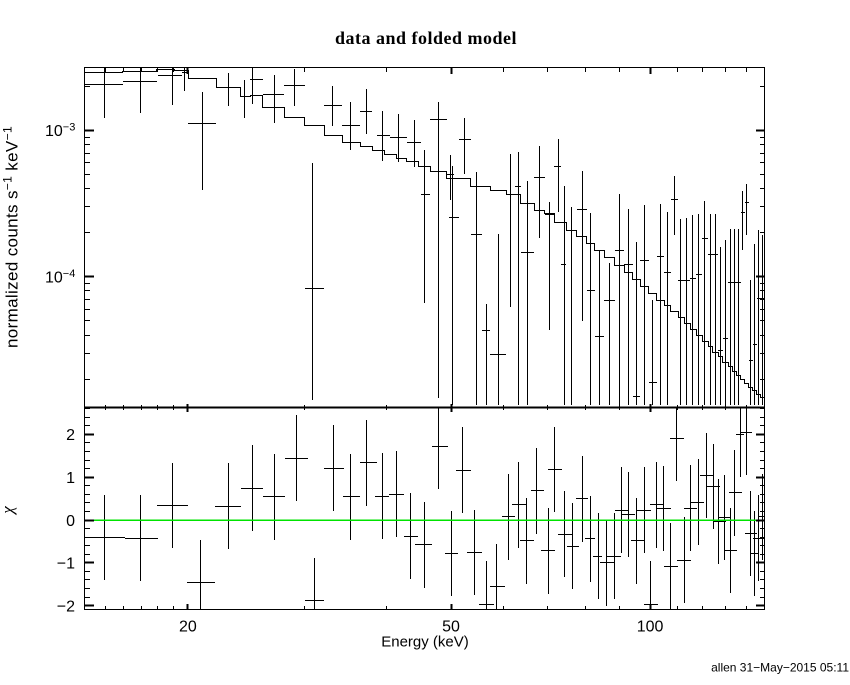 The width and height of the screenshot is (850, 685). Describe the element at coordinates (451, 627) in the screenshot. I see `svg-text: 50` at that location.